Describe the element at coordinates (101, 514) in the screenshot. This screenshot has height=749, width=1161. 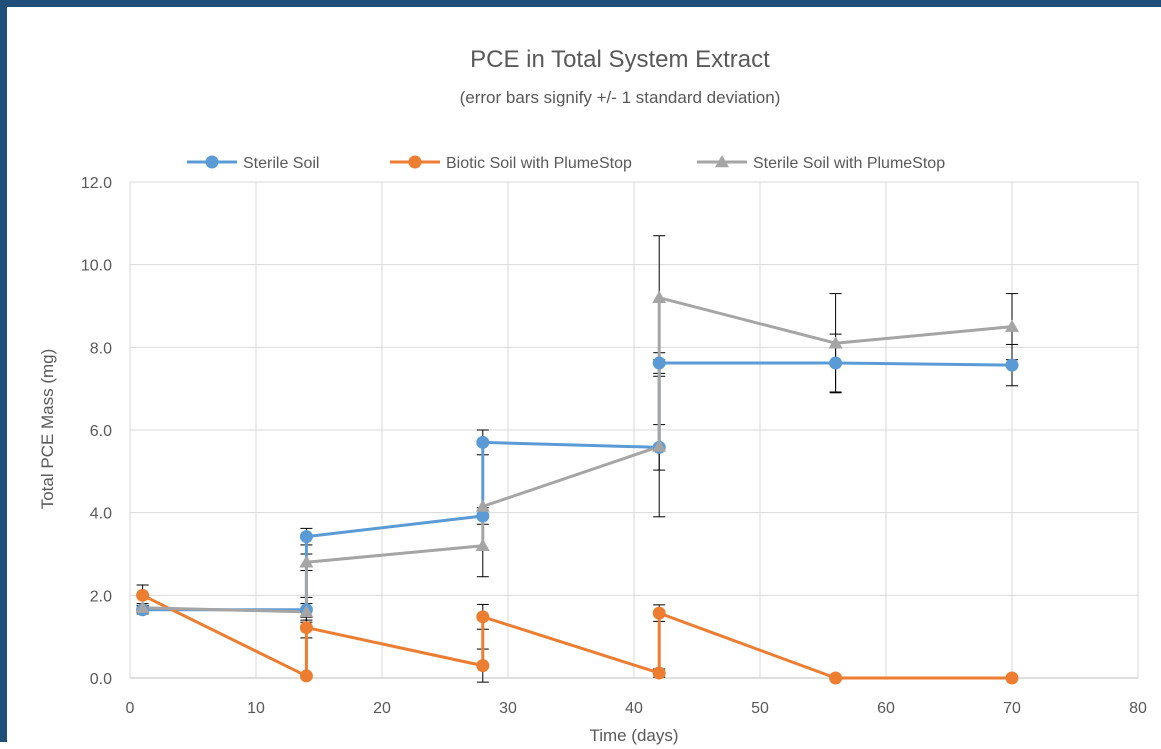
I see `y-tick-label: 4.0` at that location.